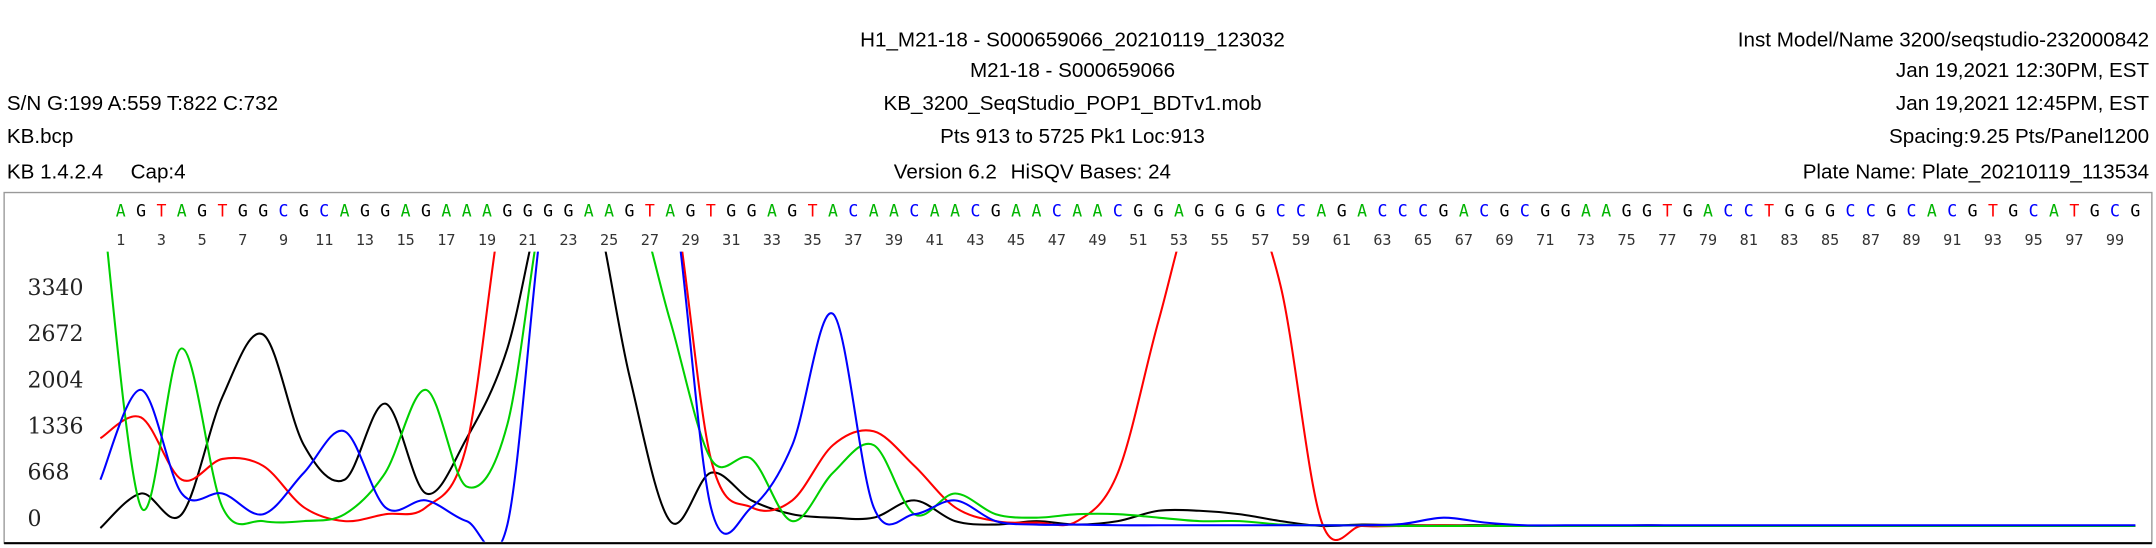 Image resolution: width=2156 pixels, height=548 pixels. I want to click on position-label: 7, so click(242, 240).